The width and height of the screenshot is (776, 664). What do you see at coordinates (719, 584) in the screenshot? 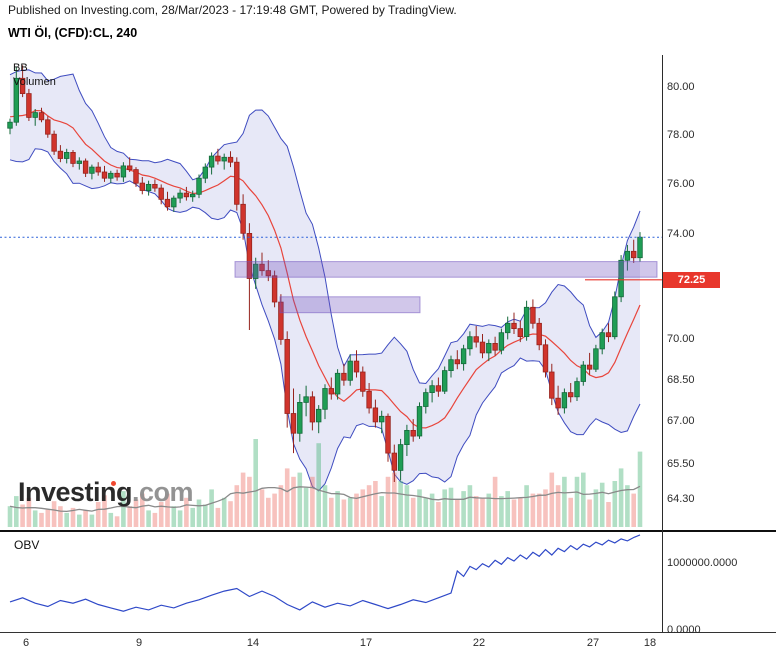
I see `obv-axis: 1000000.0000 0.0000` at bounding box center [719, 584].